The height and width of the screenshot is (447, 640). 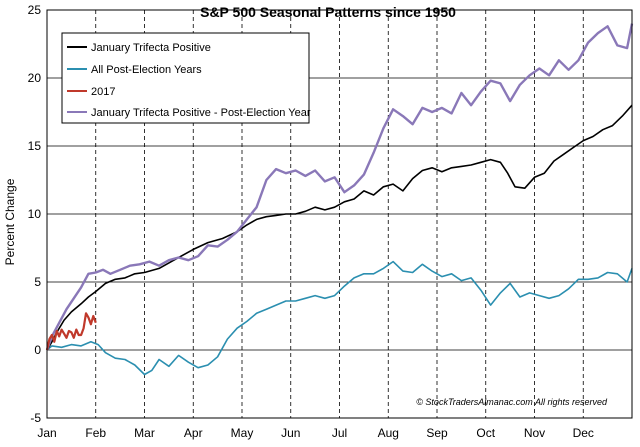 What do you see at coordinates (103, 92) in the screenshot?
I see `legend-label-2017: 2017` at bounding box center [103, 92].